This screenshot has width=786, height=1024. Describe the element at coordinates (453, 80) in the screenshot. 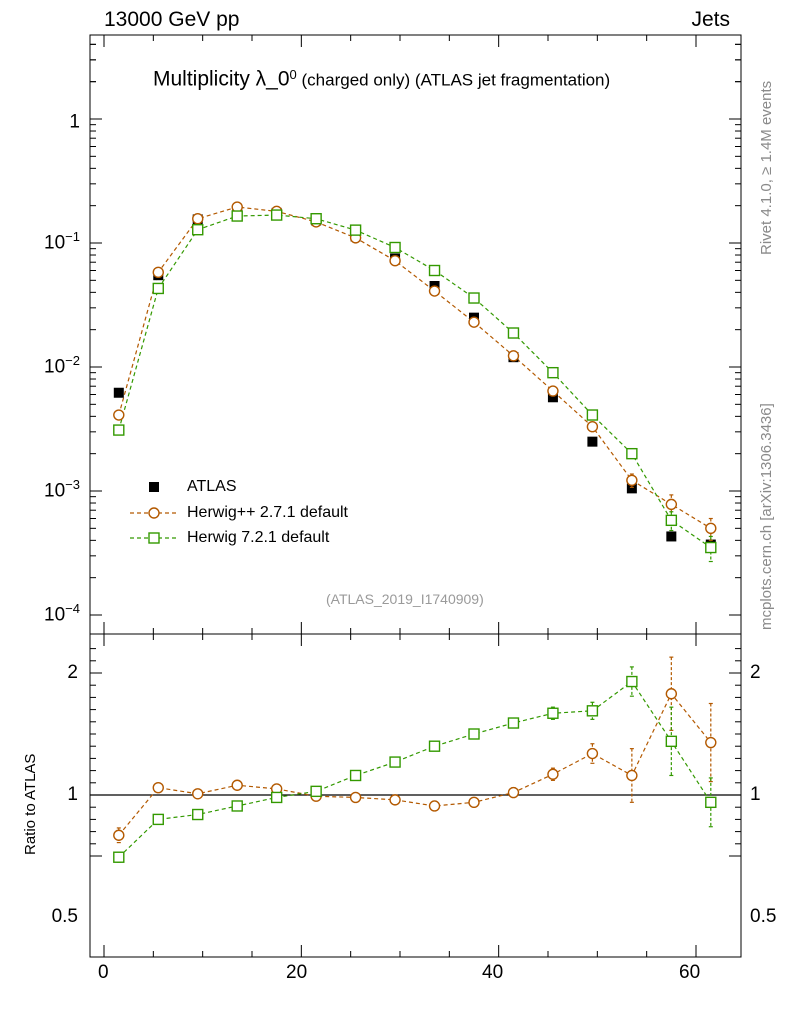

I see `chart-title-rest: (charged only) (ATLAS jet fragmentation)` at that location.